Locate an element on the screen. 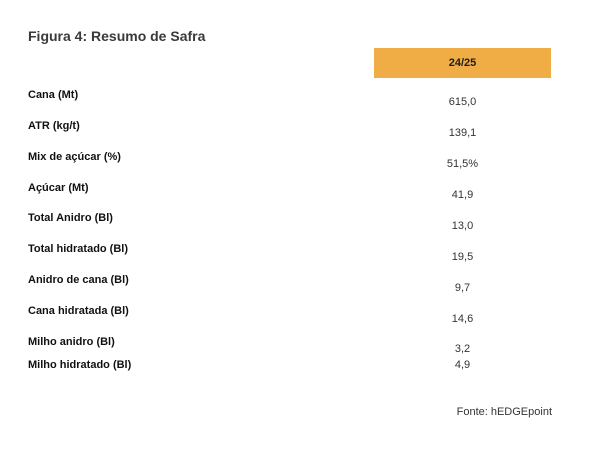 The width and height of the screenshot is (608, 463). row-label-cana: Cana (Mt) is located at coordinates (53, 95).